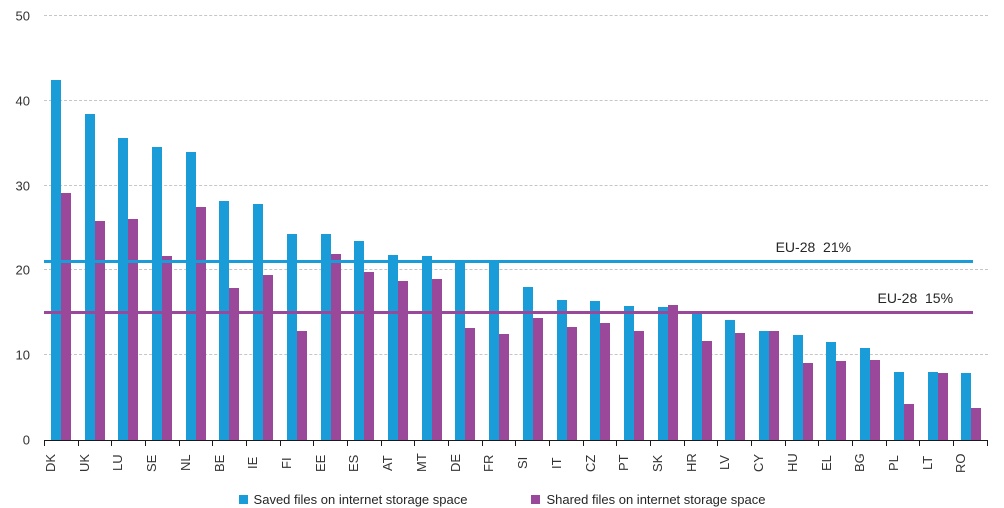 Image resolution: width=1004 pixels, height=508 pixels. I want to click on bar-group-LV, so click(735, 228).